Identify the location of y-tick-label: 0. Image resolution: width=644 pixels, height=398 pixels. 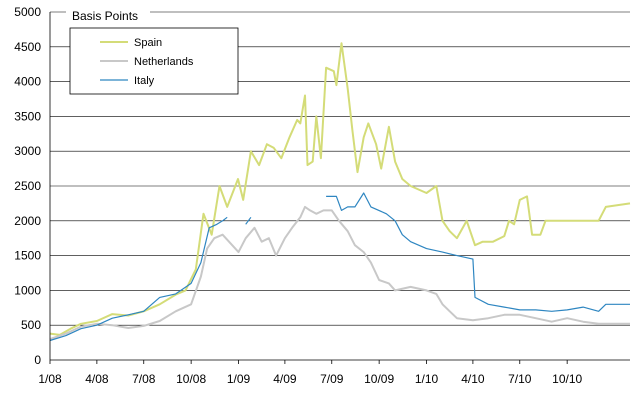
(37, 360).